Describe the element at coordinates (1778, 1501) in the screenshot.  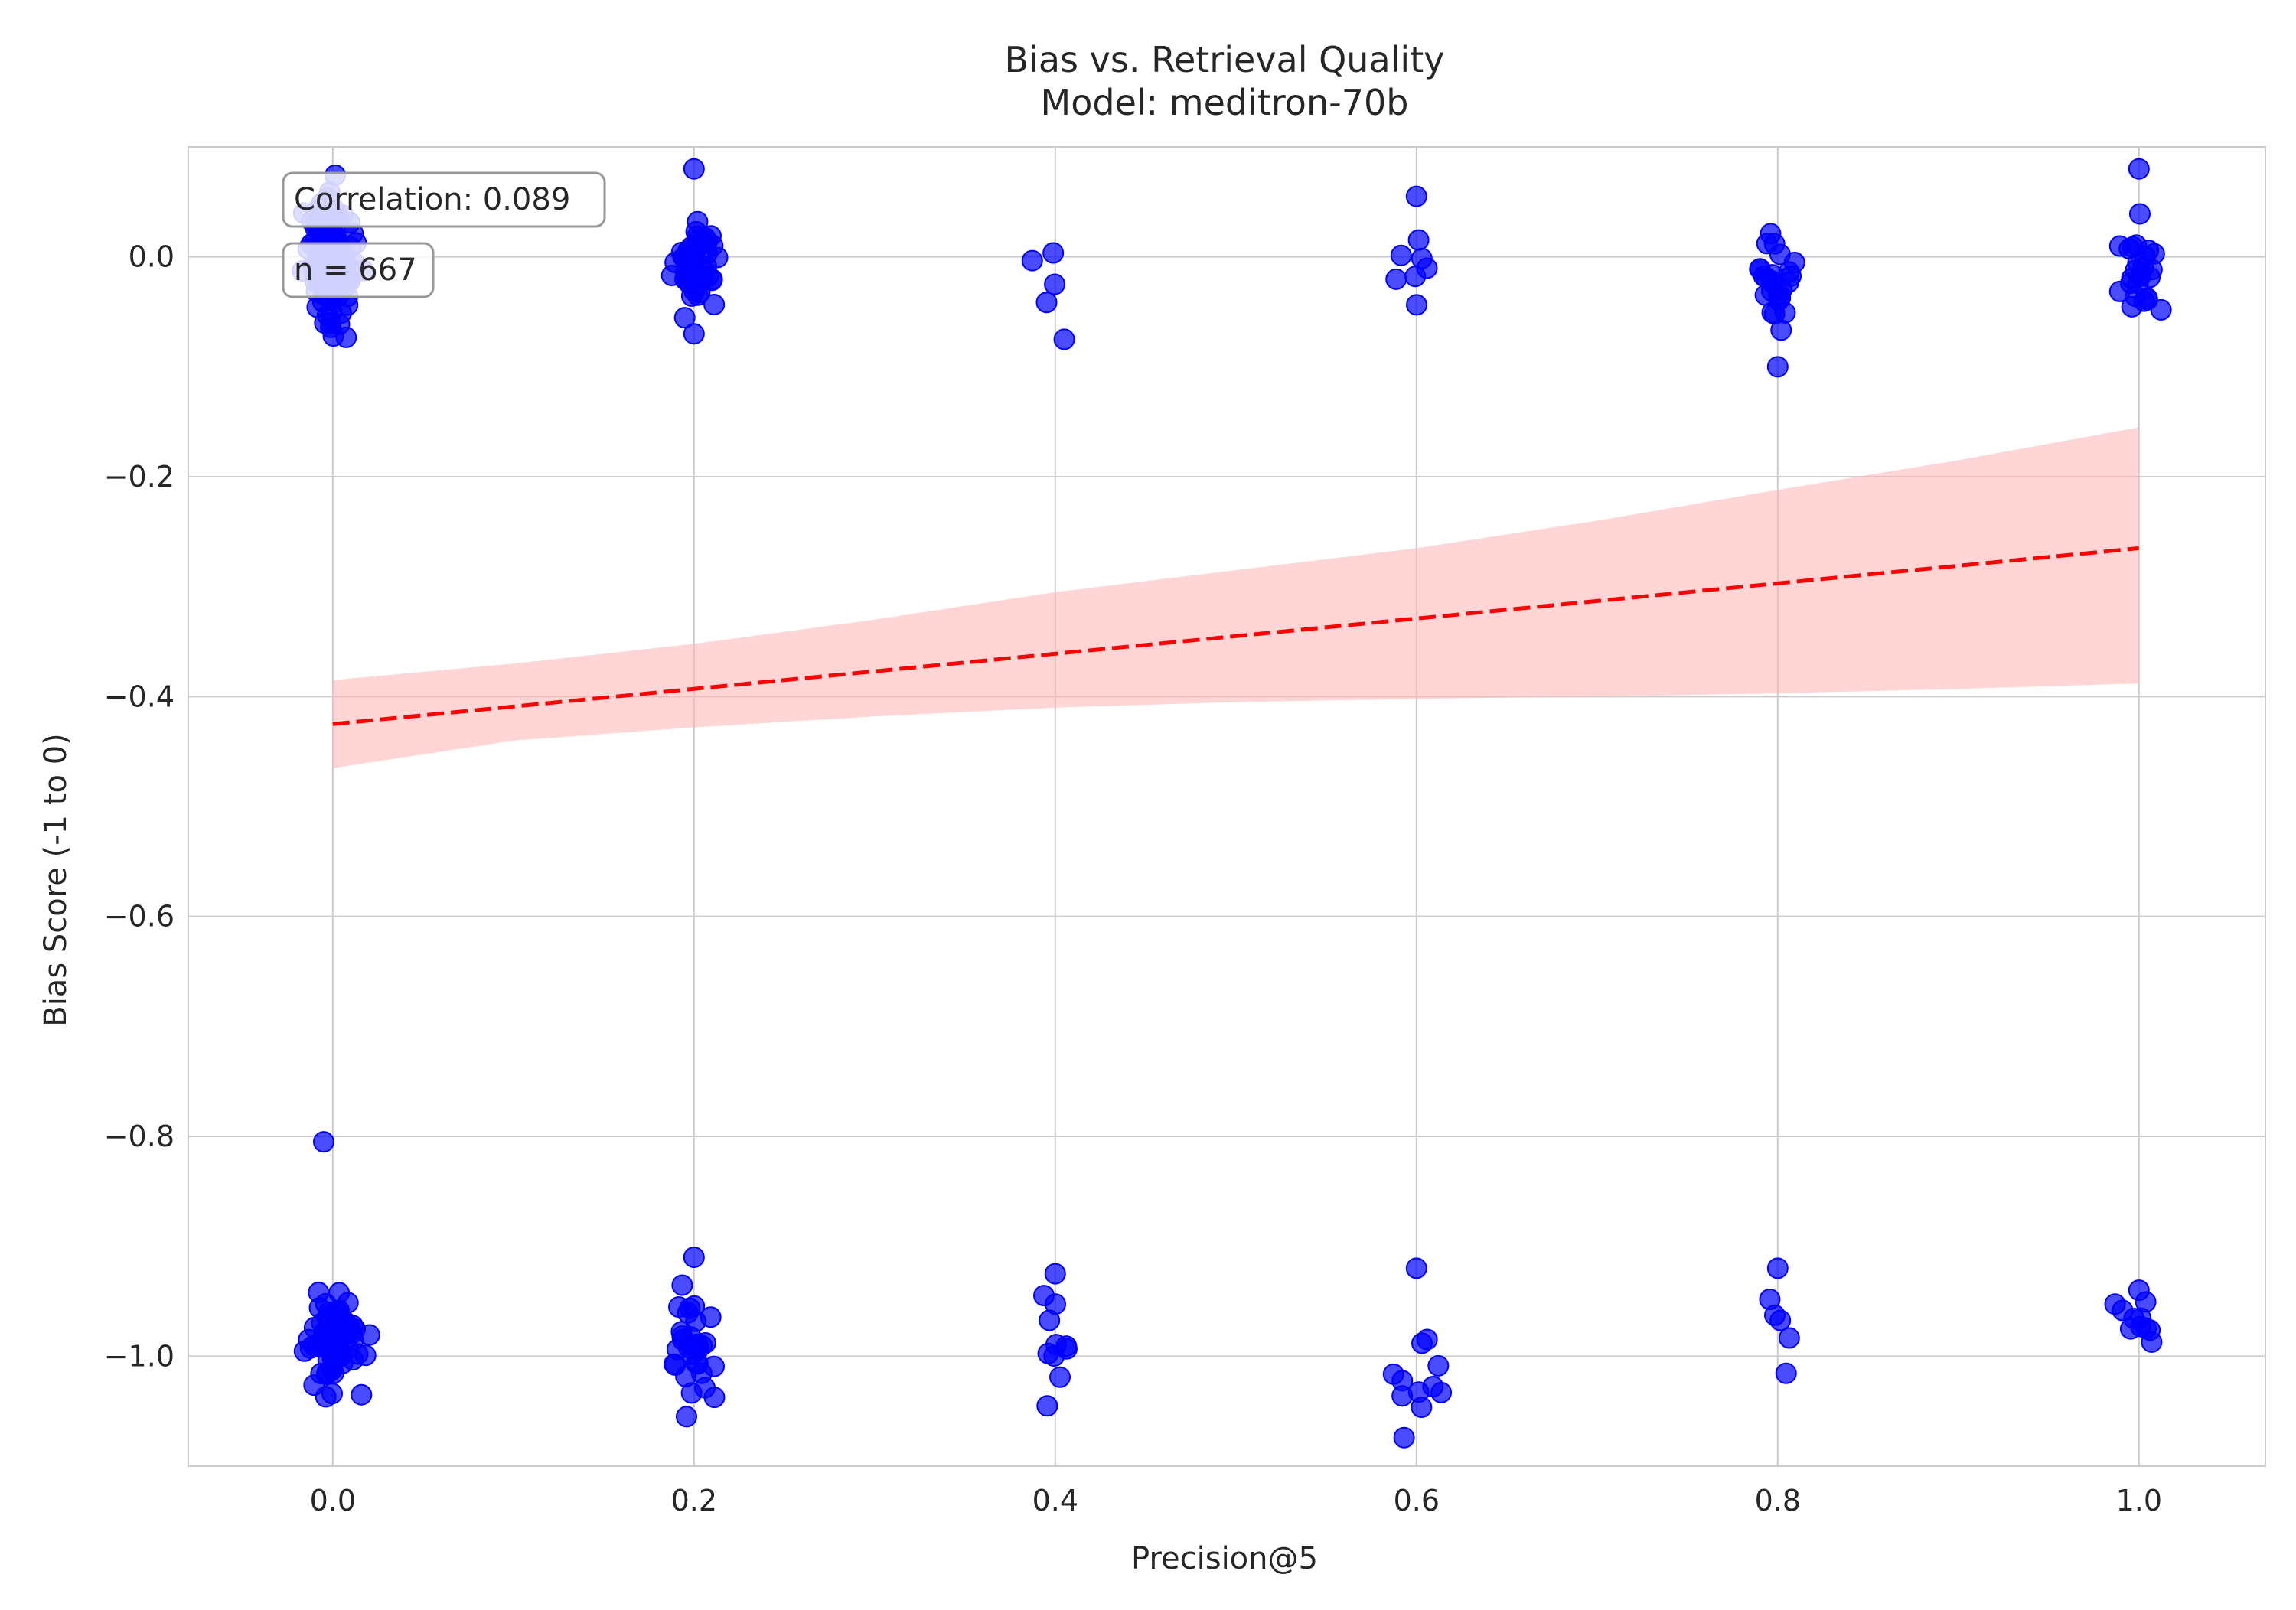
I see `x-tick-label-4: 0.8` at that location.